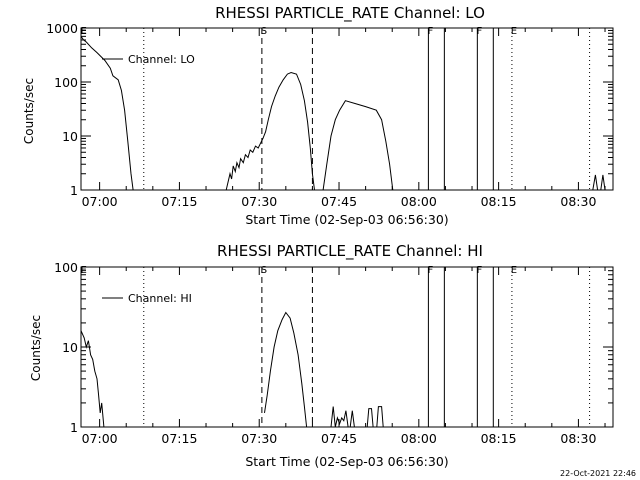 The image size is (640, 480). What do you see at coordinates (160, 298) in the screenshot?
I see `legend-label: Channel: HI` at bounding box center [160, 298].